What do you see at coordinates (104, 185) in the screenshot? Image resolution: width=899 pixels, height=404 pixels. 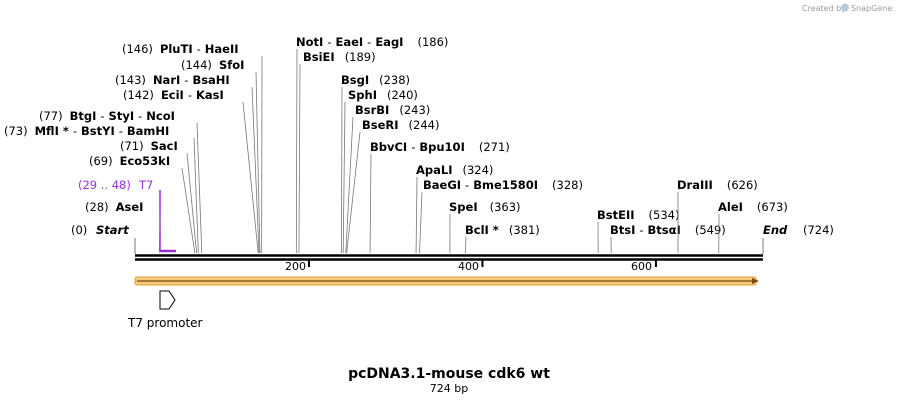 I see `primer-range: (29 .. 48)` at bounding box center [104, 185].